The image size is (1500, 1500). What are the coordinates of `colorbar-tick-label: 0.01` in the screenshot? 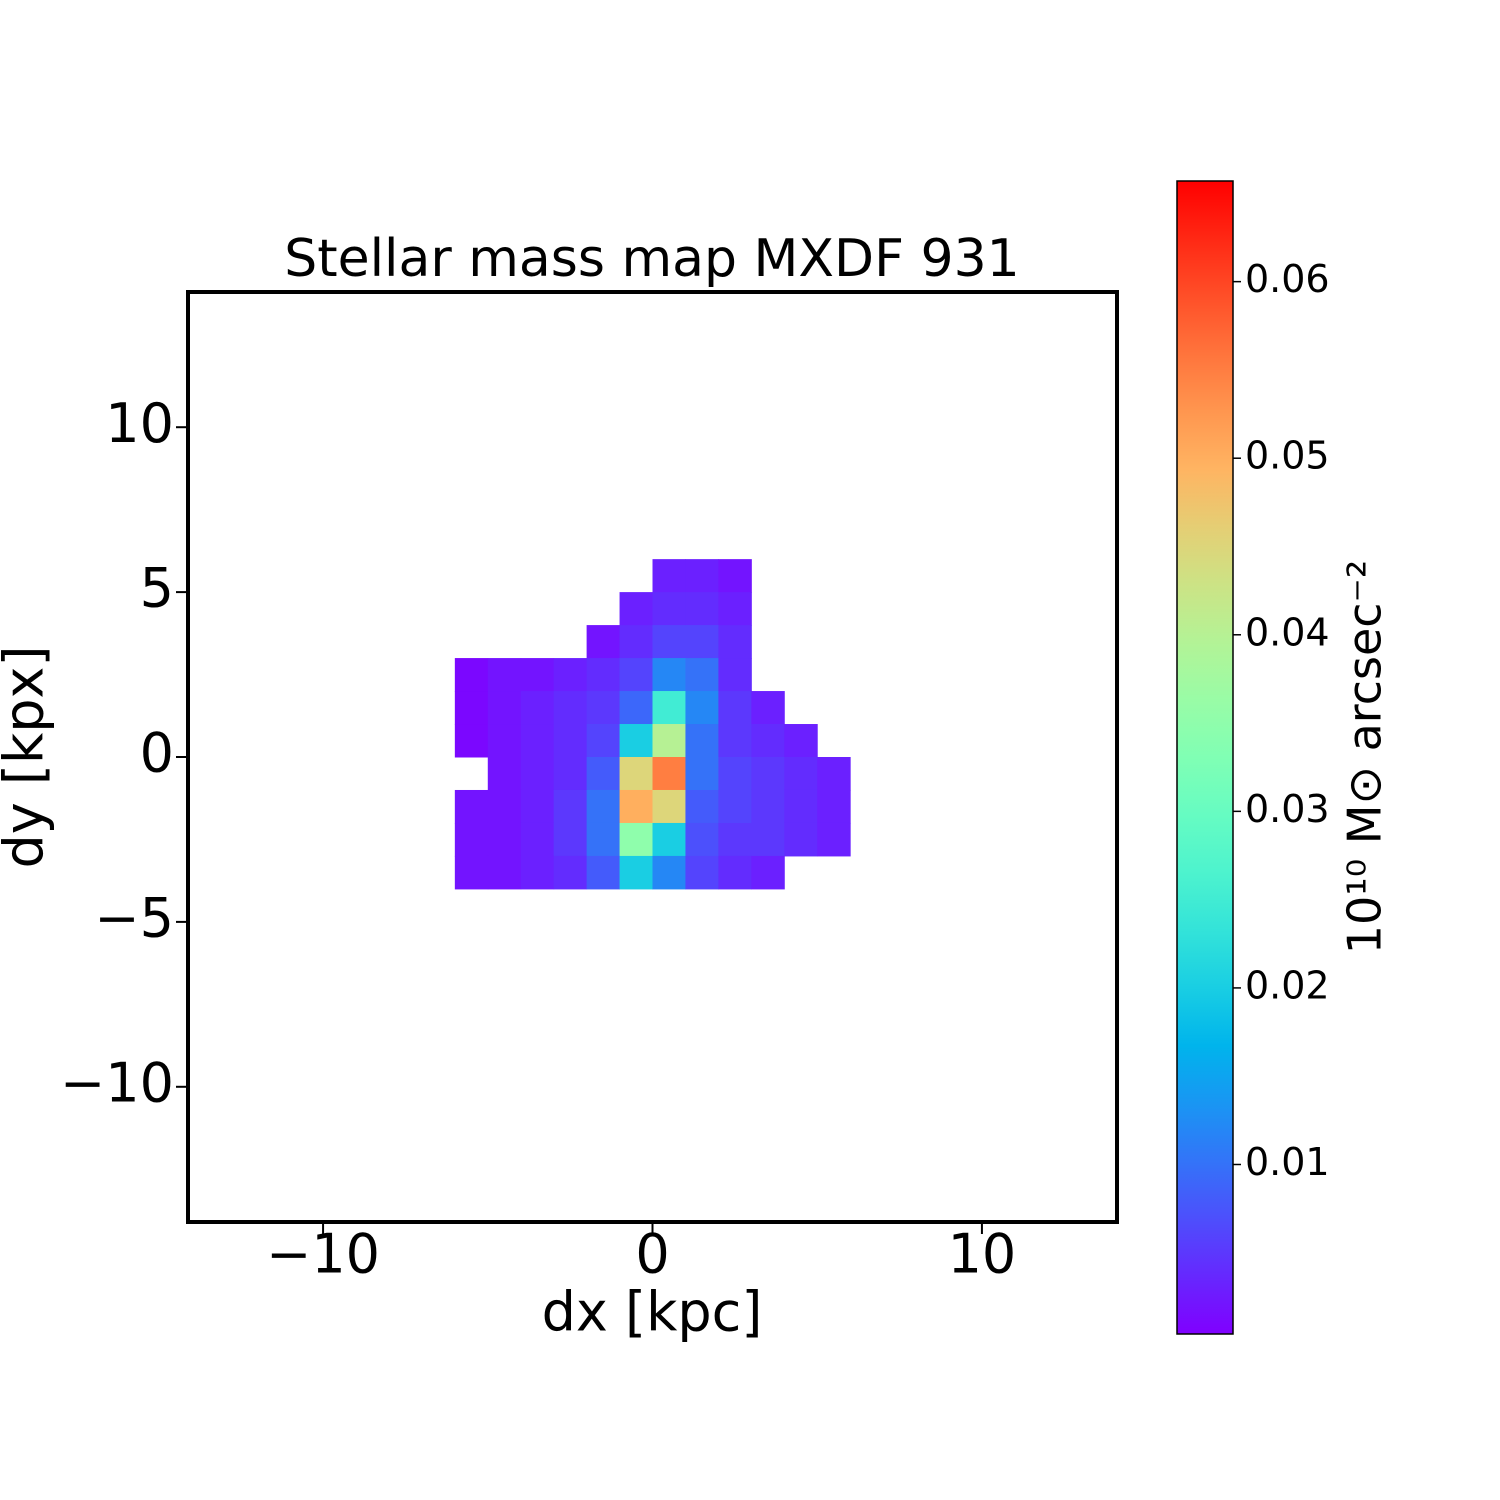 It's located at (1287, 1162).